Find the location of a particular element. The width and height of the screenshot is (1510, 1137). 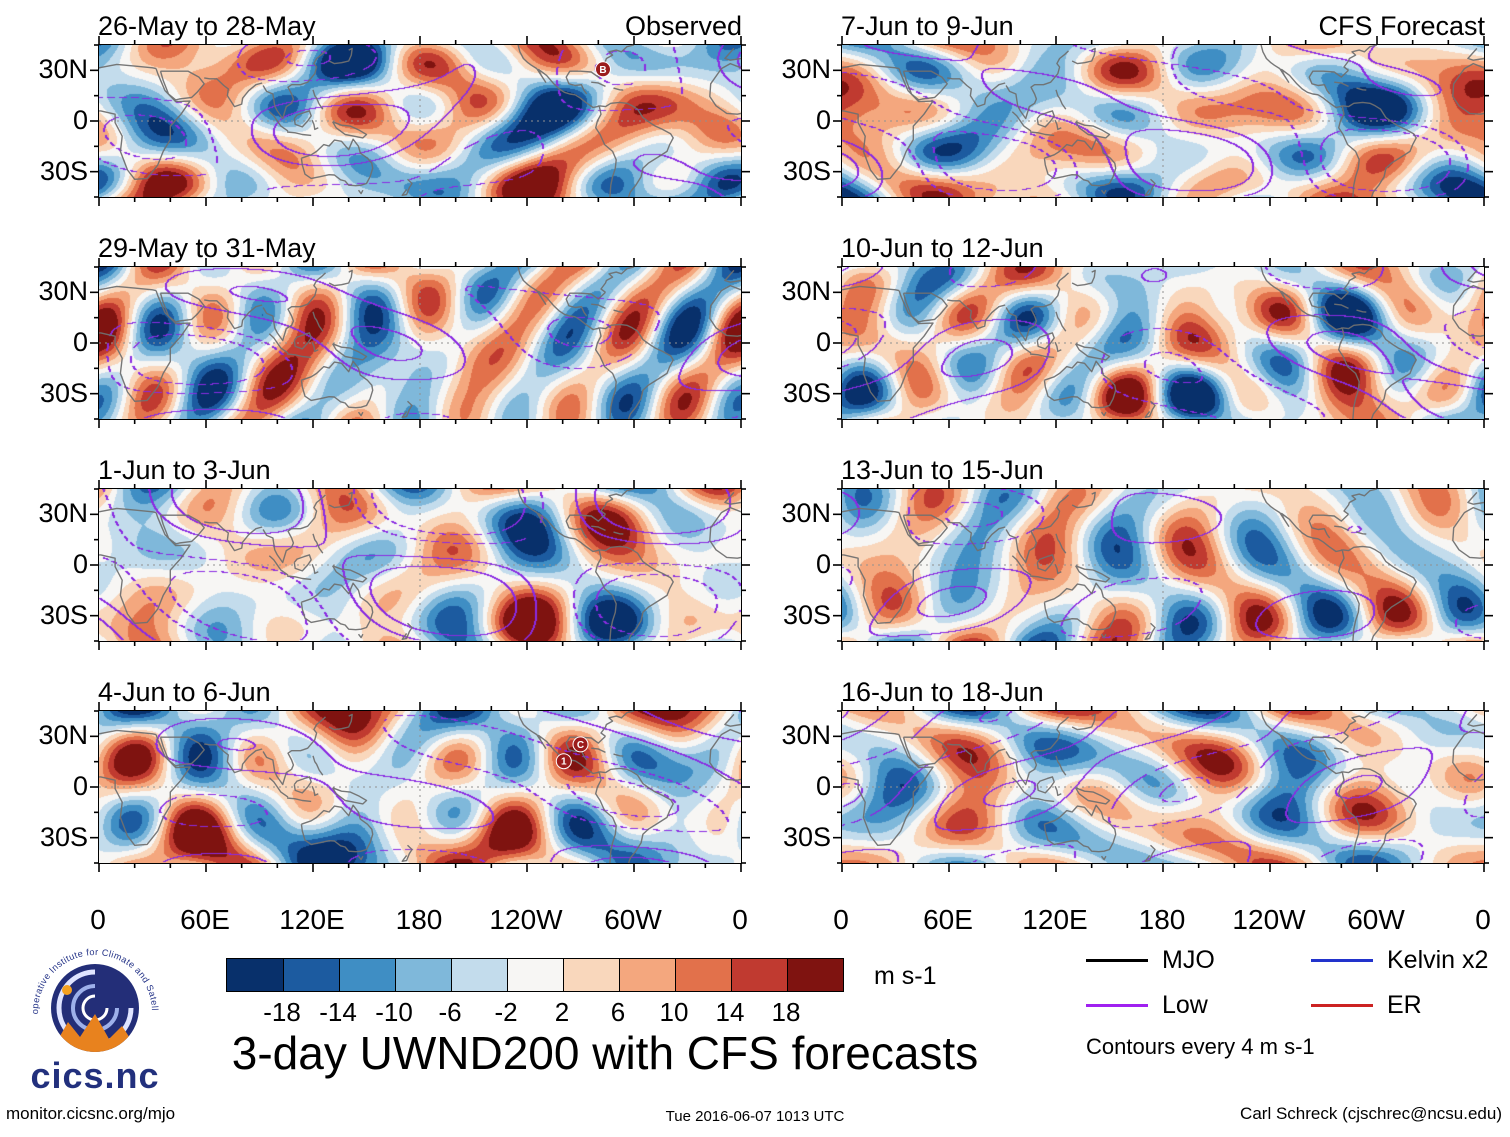

logo-spiral-inner is located at coordinates (95, 1008).